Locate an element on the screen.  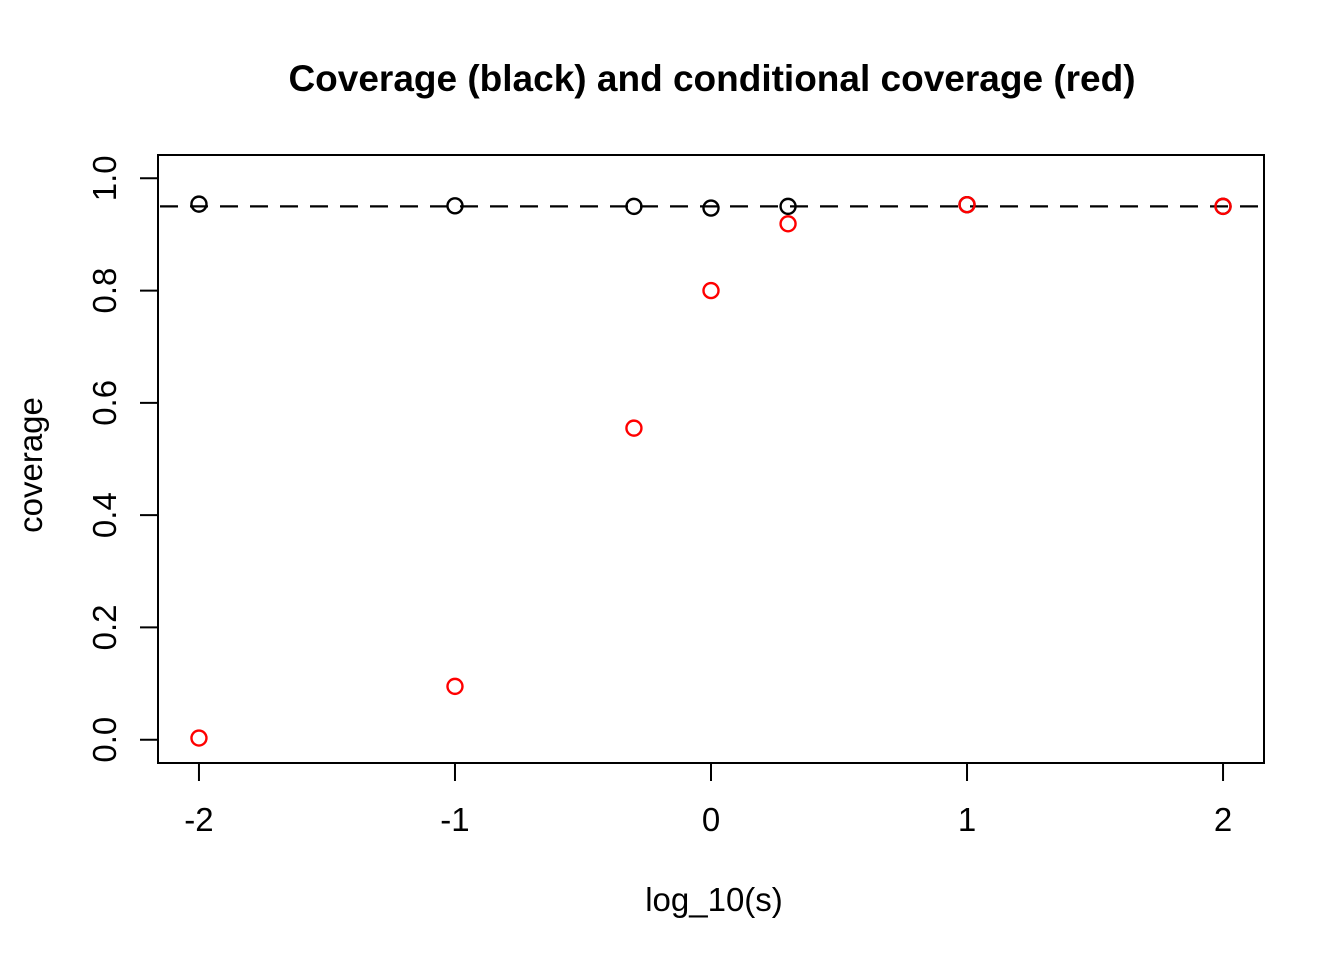
y-tick-label: 1.0 is located at coordinates (104, 178).